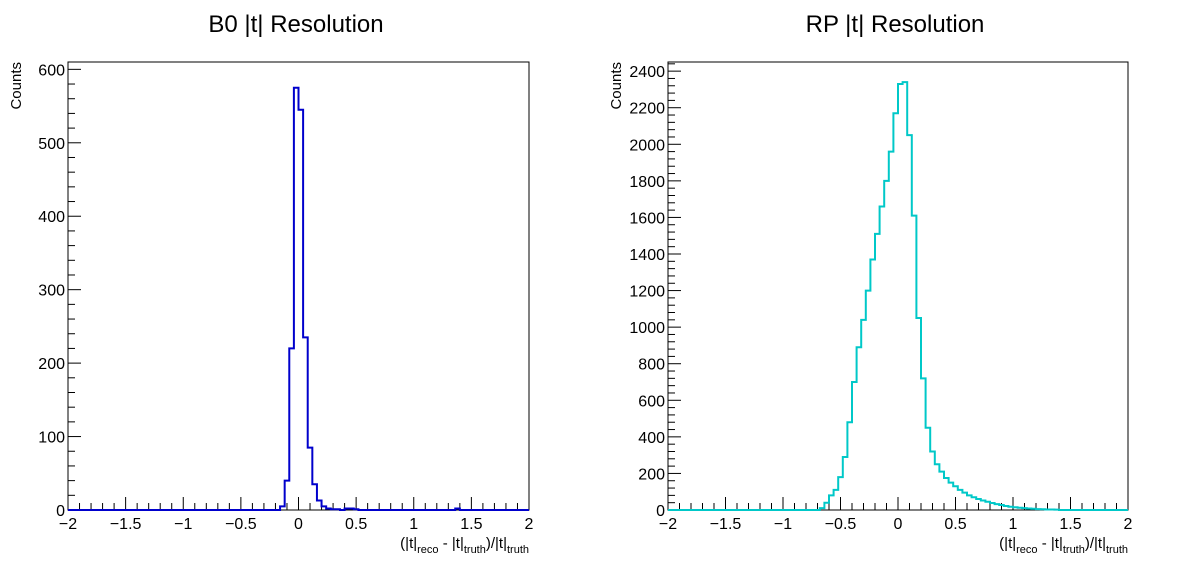 The height and width of the screenshot is (572, 1196). I want to click on x-axis-label-part: - |t|, so click(1050, 543).